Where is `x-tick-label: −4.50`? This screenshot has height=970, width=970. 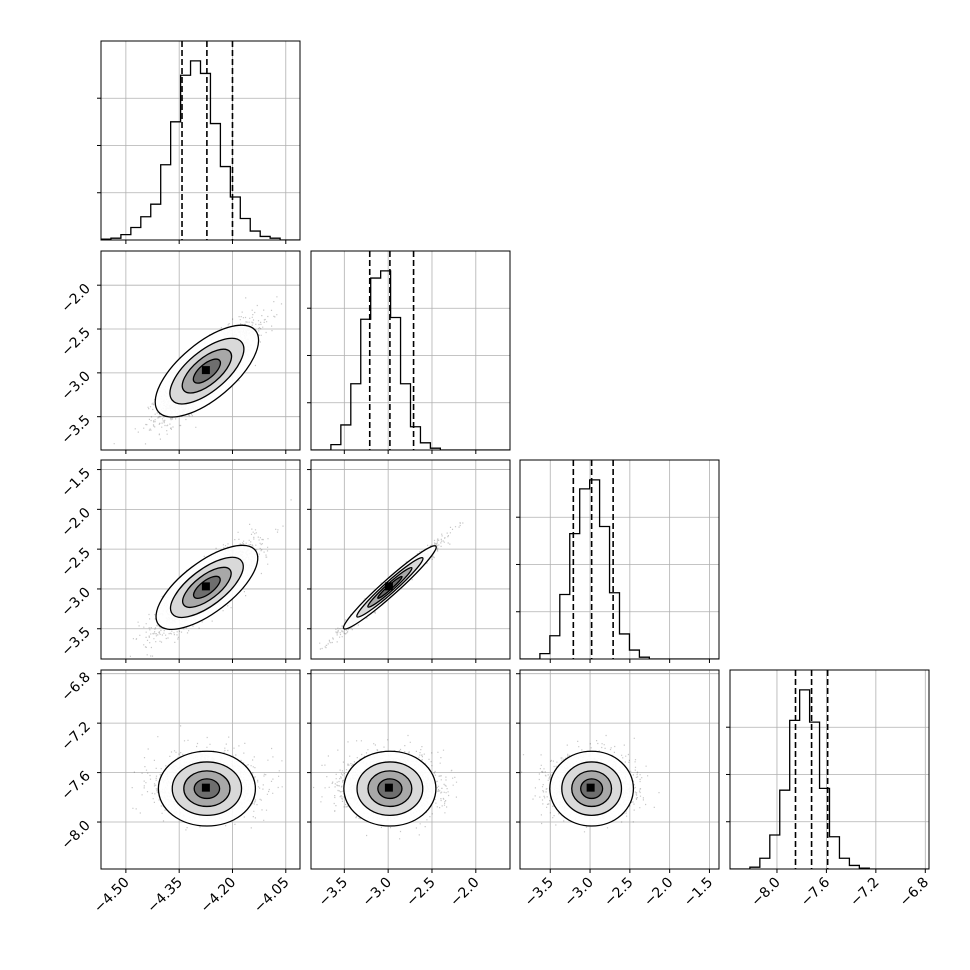
x-tick-label: −4.50 is located at coordinates (112, 896).